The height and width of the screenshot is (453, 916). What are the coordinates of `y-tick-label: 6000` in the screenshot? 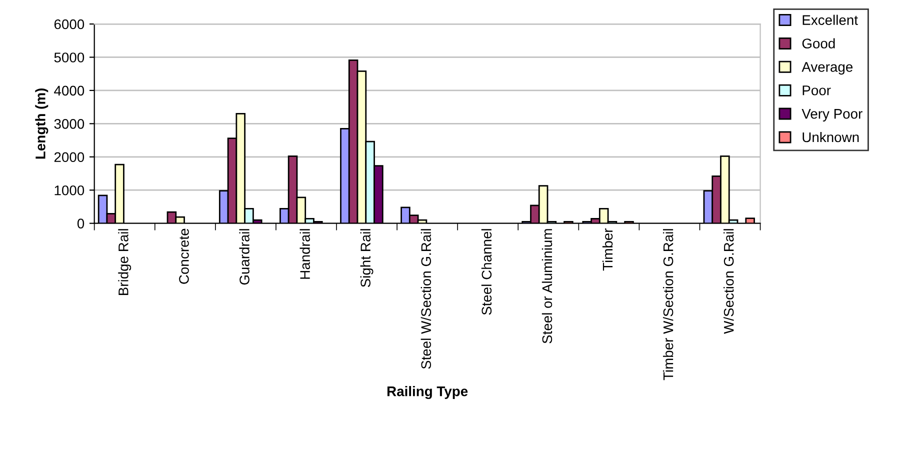 It's located at (69, 24).